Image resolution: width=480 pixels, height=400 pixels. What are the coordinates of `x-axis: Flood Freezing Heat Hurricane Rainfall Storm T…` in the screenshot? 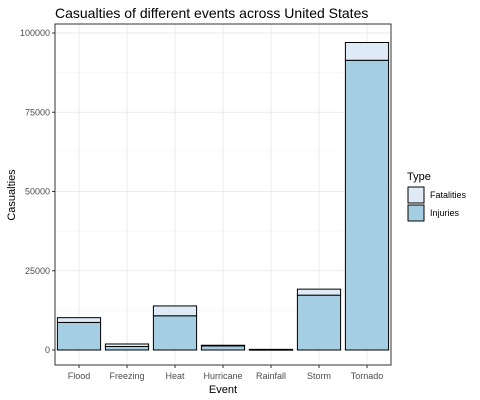 It's located at (226, 373).